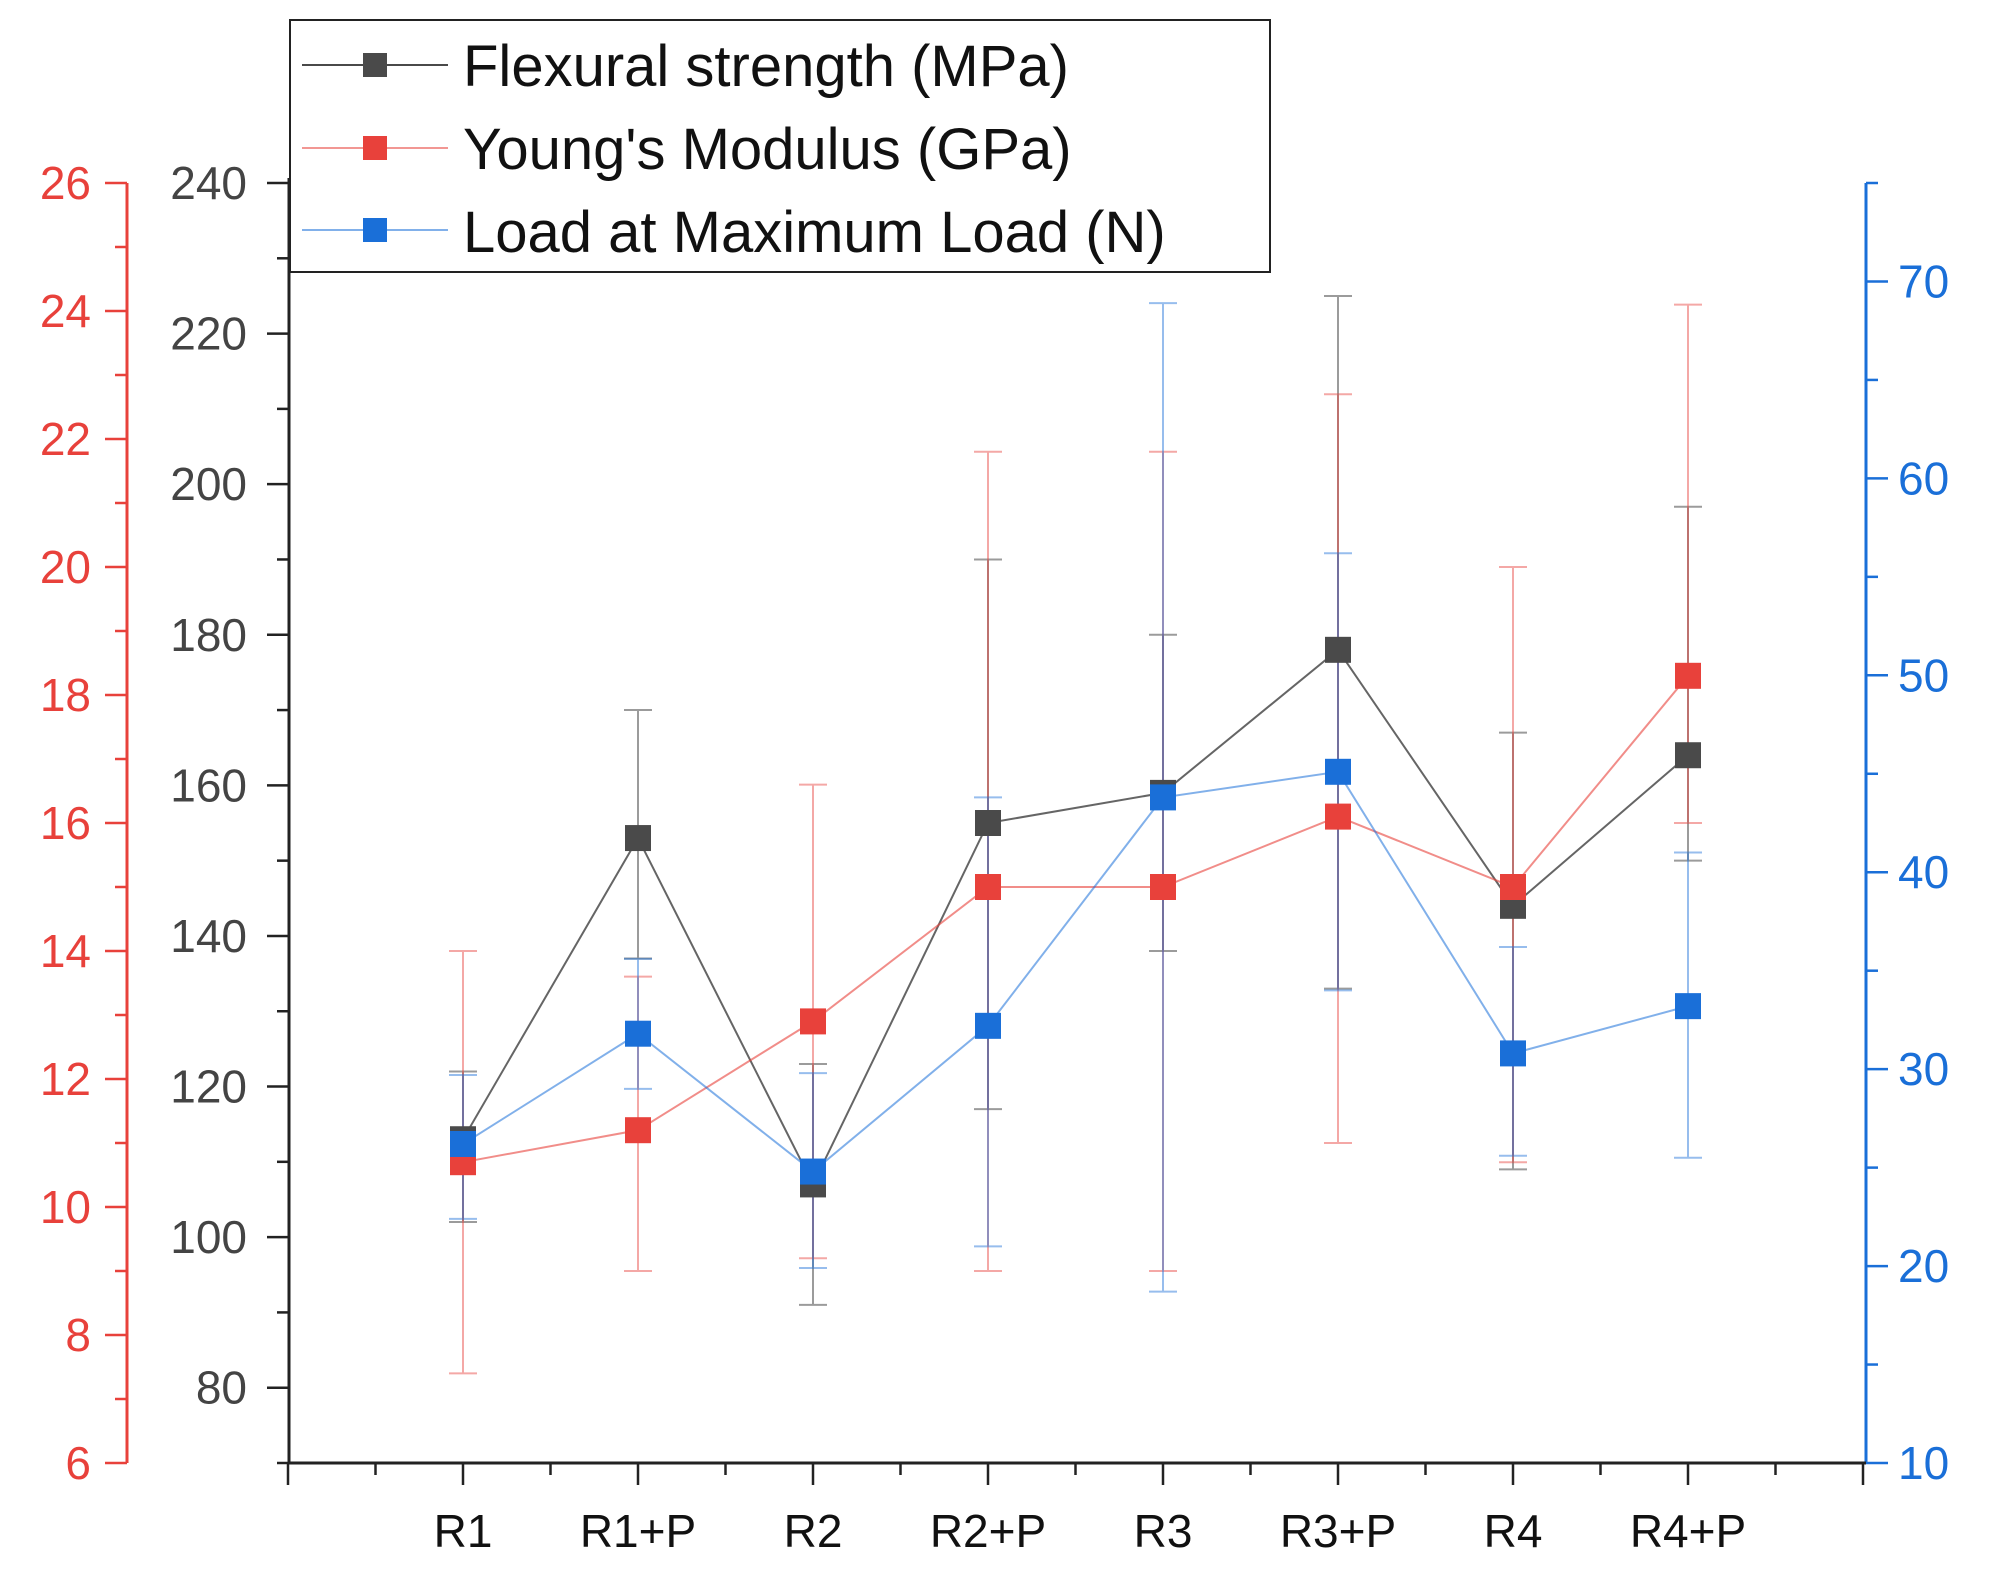 The width and height of the screenshot is (1990, 1585). I want to click on x-tick-label: R3, so click(1163, 1531).